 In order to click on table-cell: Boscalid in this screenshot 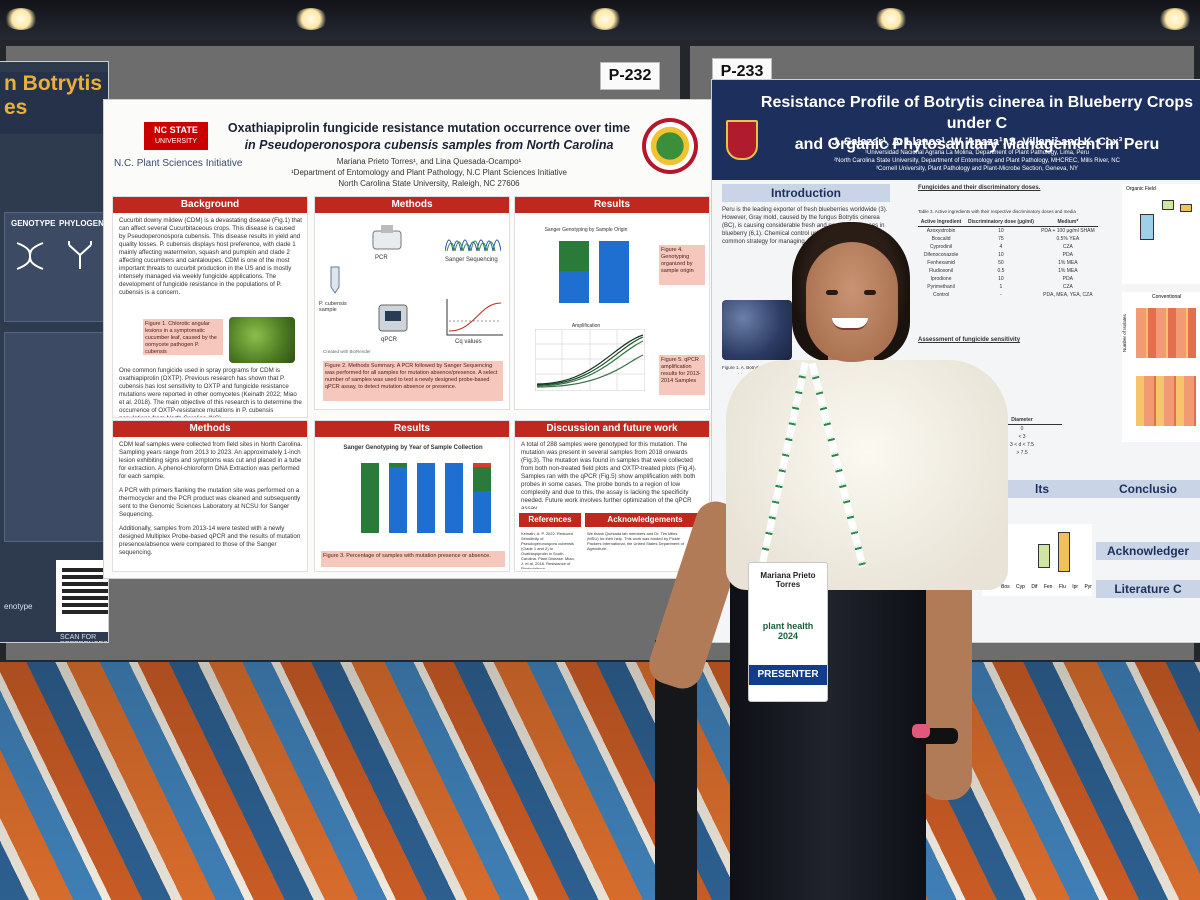, I will do `click(941, 239)`.